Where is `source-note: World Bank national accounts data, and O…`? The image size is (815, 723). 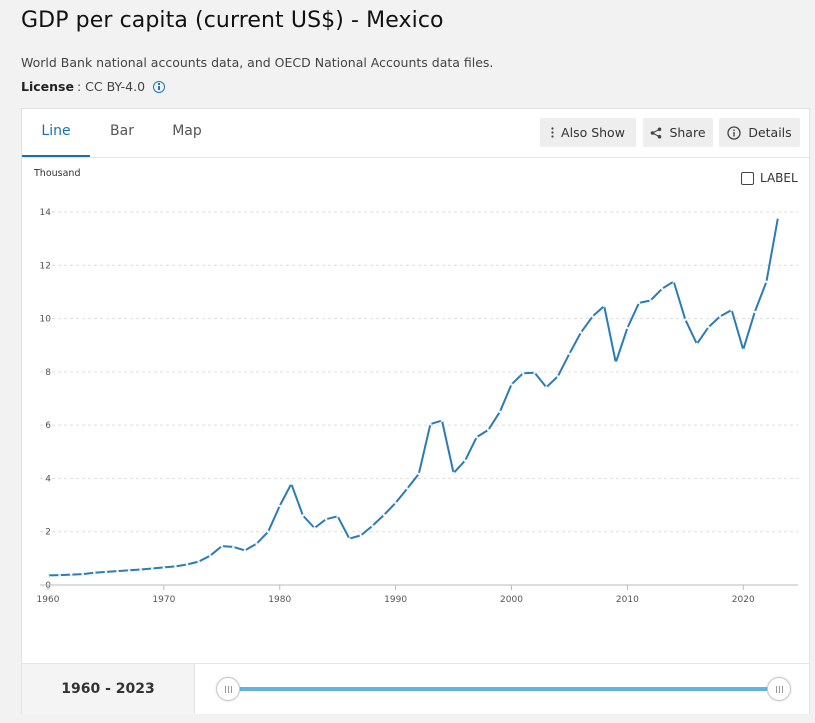
source-note: World Bank national accounts data, and O… is located at coordinates (257, 62).